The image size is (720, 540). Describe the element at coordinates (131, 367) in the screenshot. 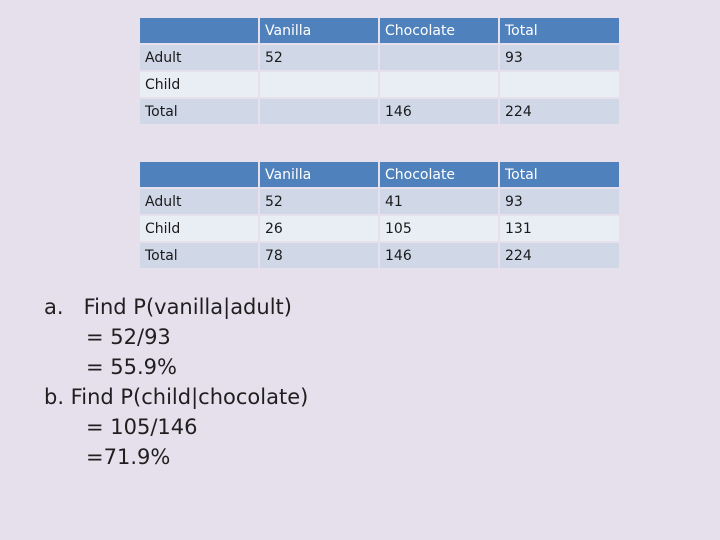

I see `answer-a-step-2: = 55.9%` at that location.